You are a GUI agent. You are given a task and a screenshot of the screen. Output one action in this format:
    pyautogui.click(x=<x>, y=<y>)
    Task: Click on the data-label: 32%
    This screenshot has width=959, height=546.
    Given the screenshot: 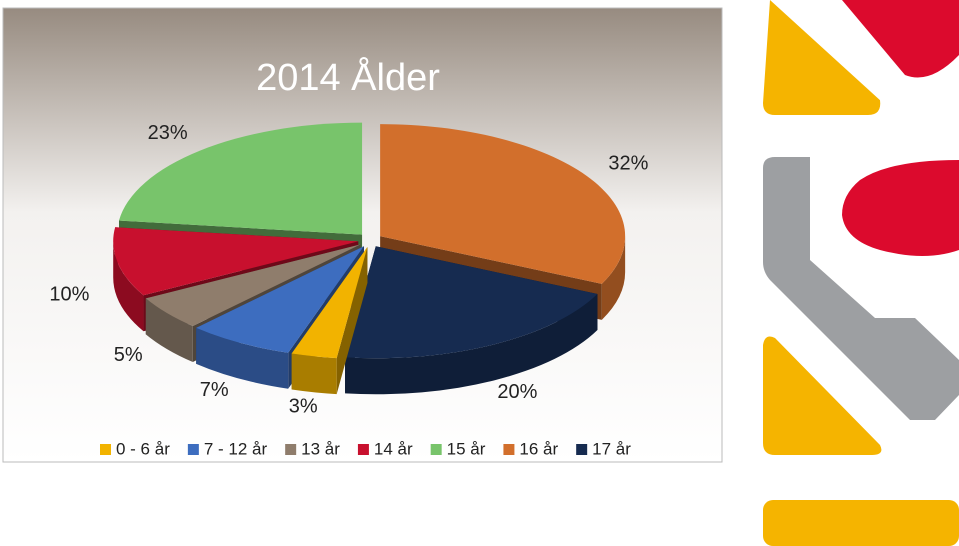 What is the action you would take?
    pyautogui.click(x=628, y=163)
    